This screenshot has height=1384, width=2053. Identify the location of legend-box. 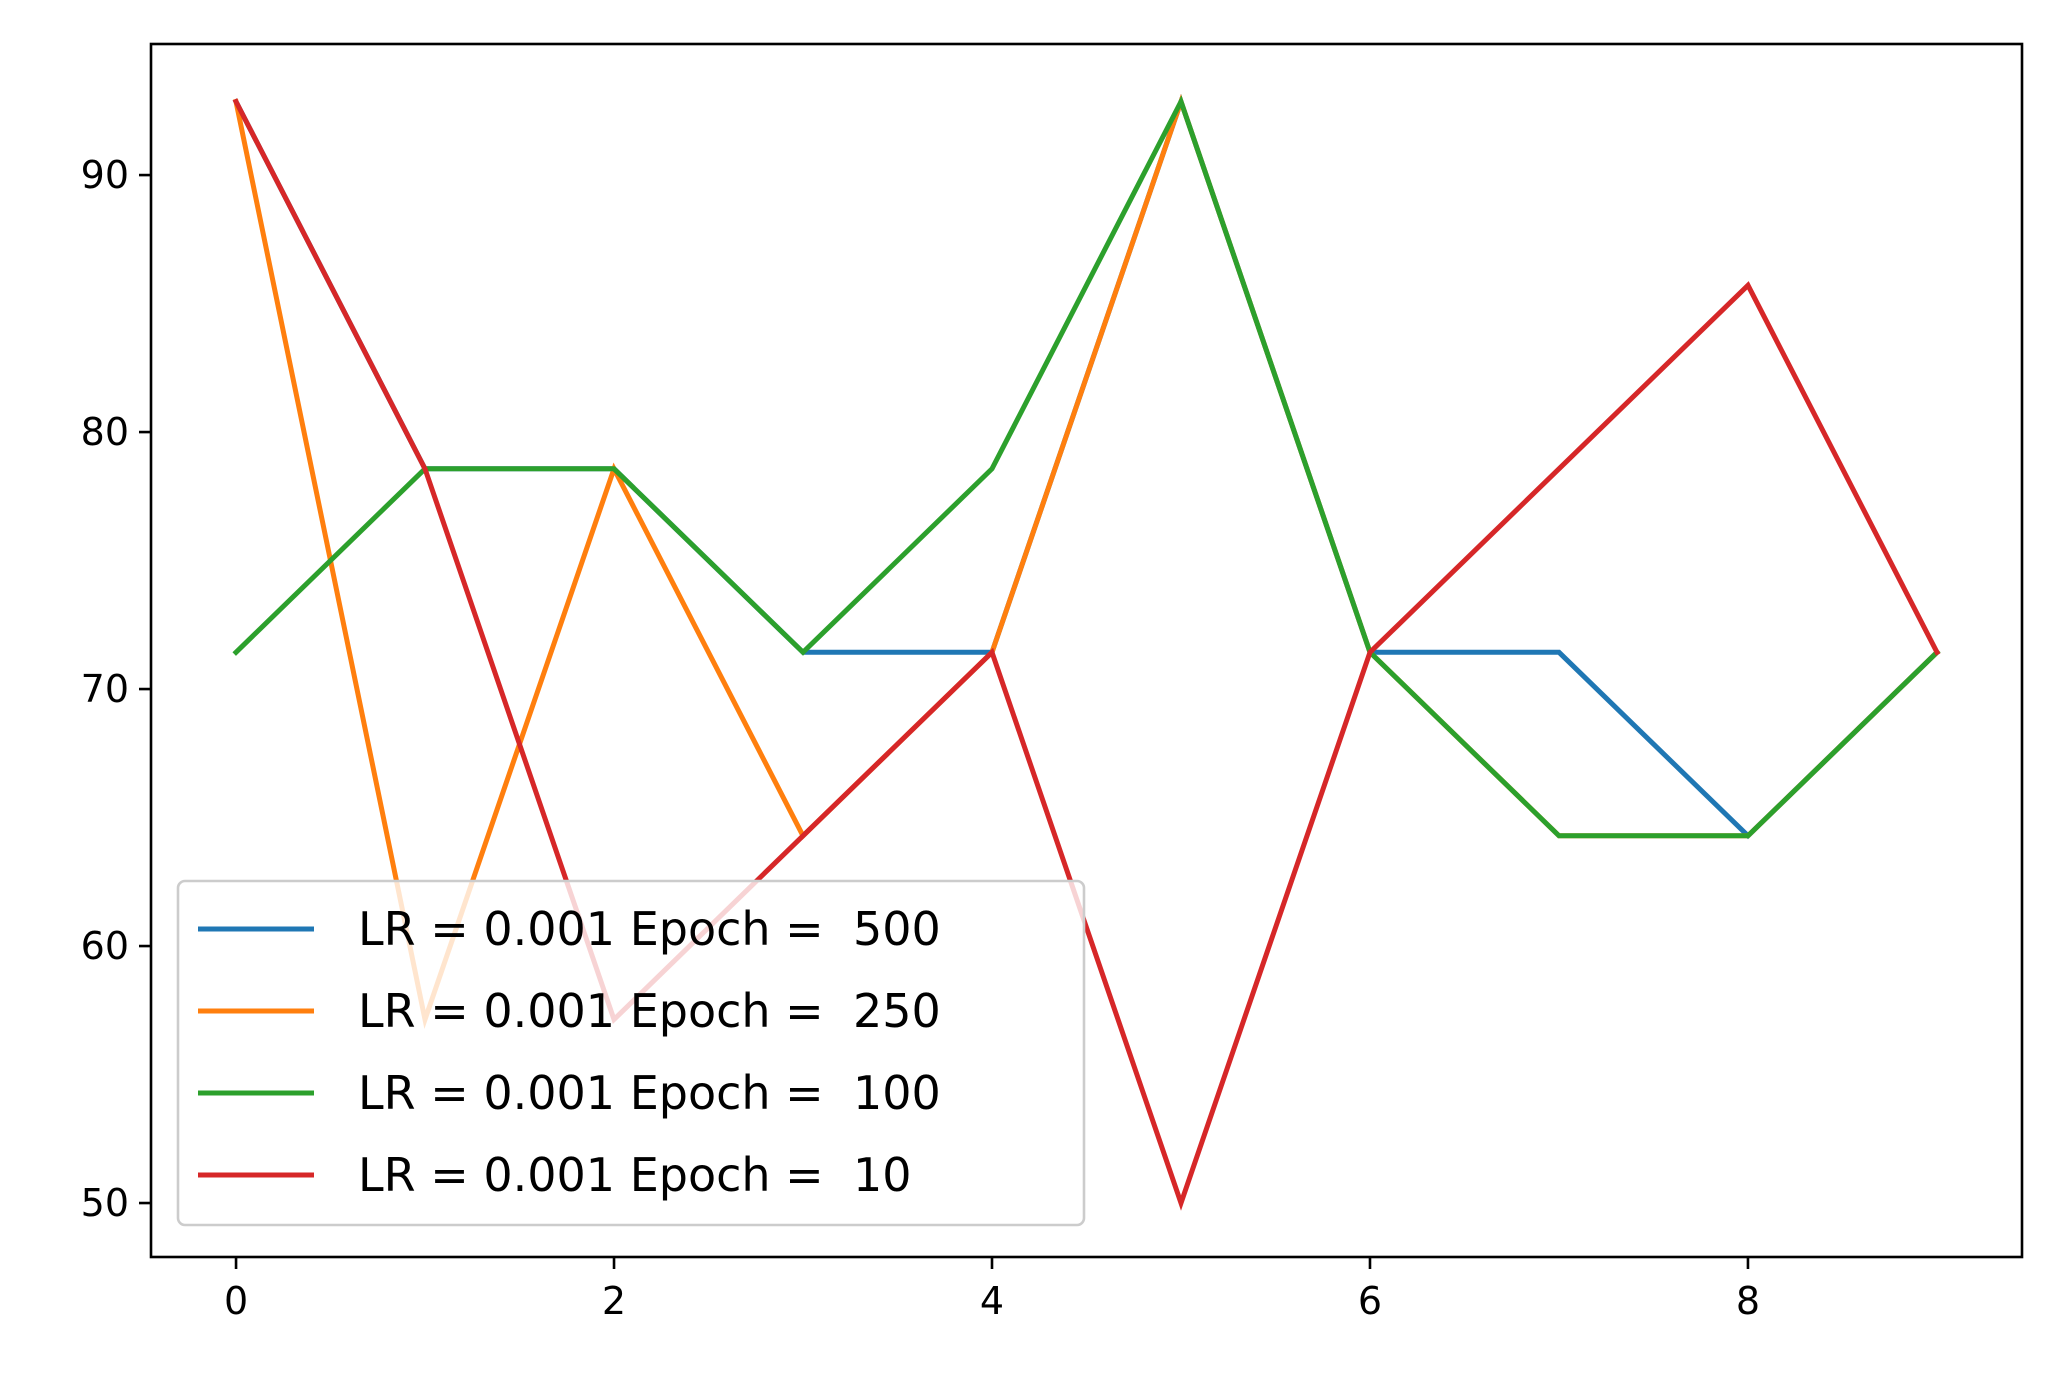
(631, 1053).